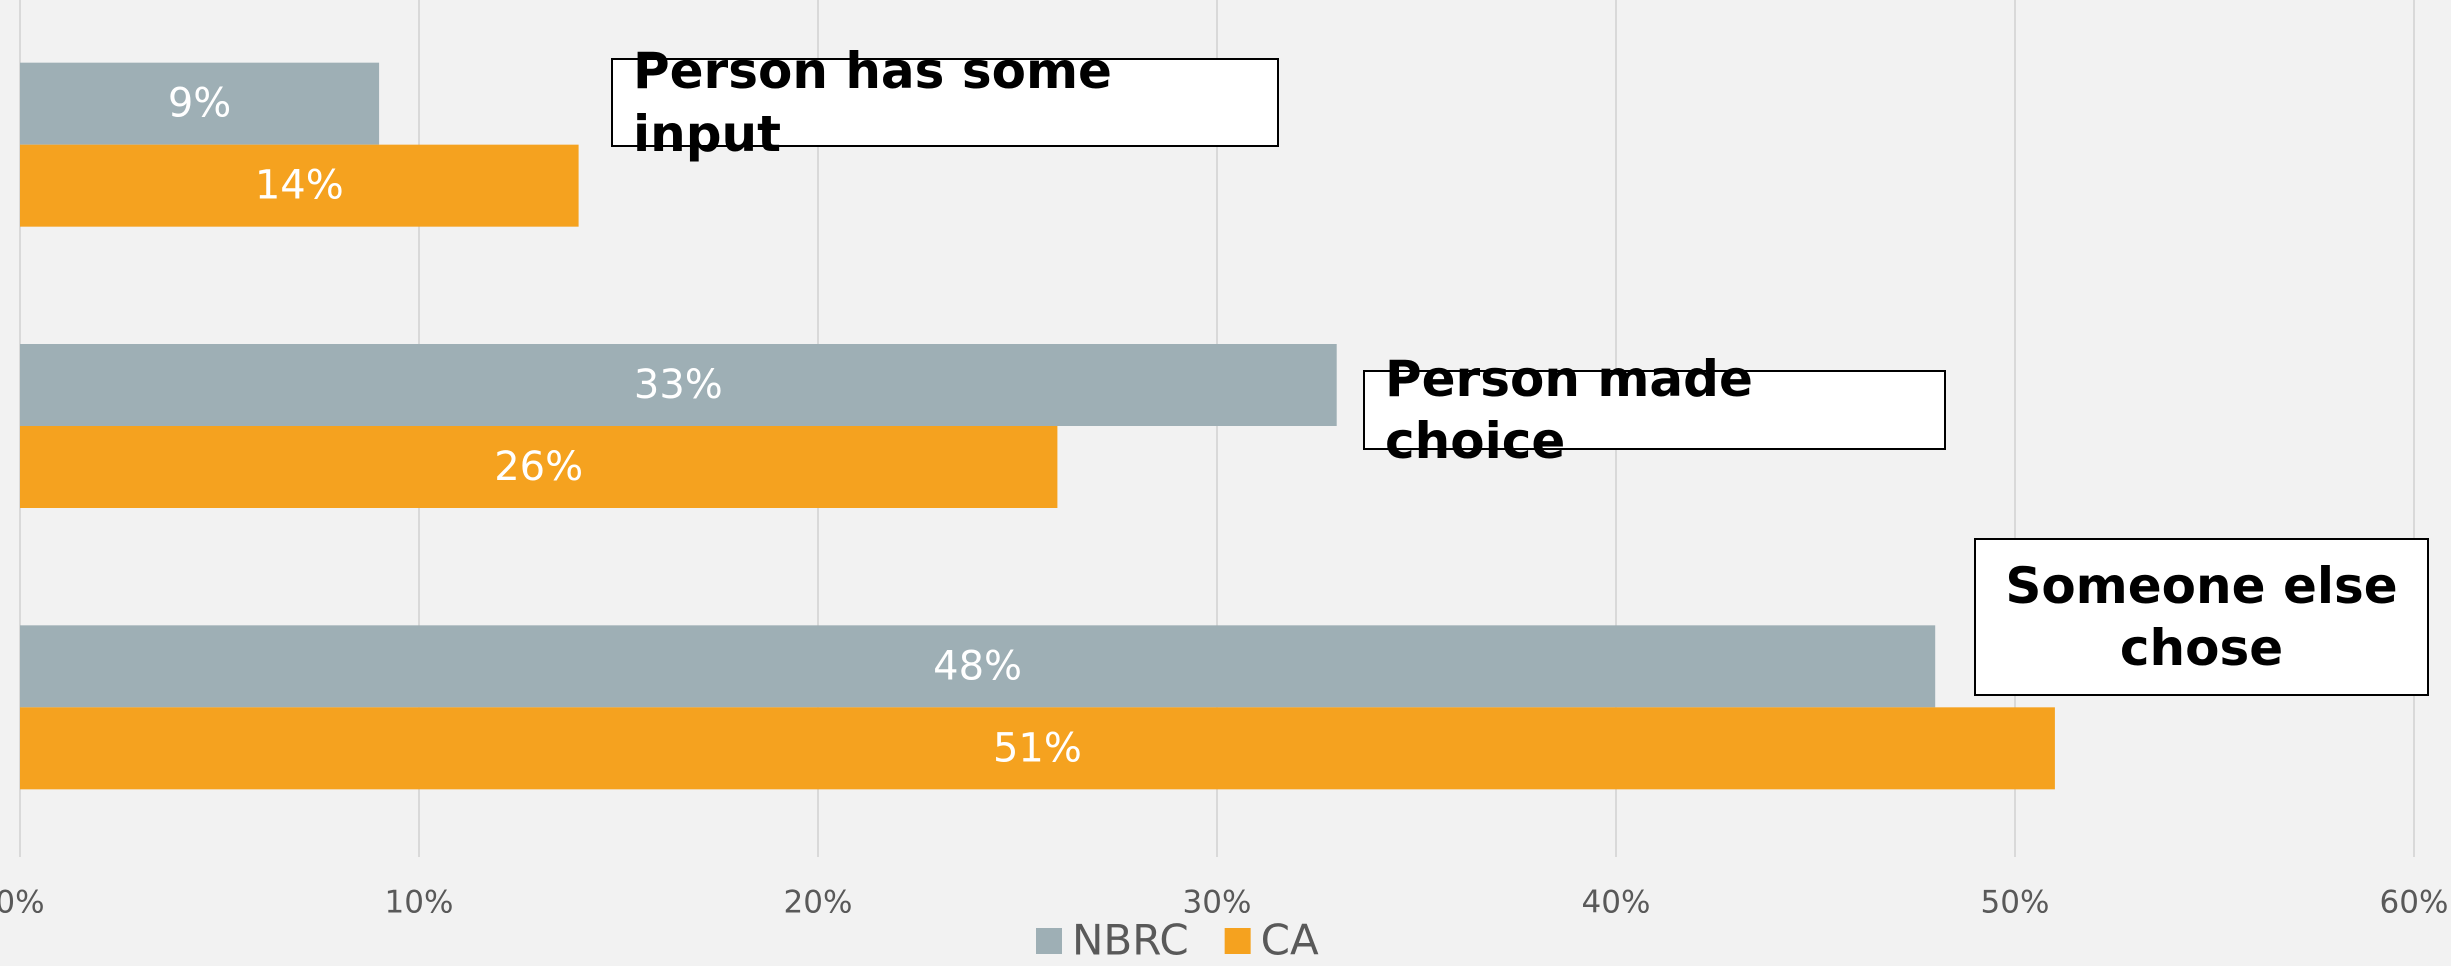  Describe the element at coordinates (1654, 410) in the screenshot. I see `category-label: Person made choice` at that location.